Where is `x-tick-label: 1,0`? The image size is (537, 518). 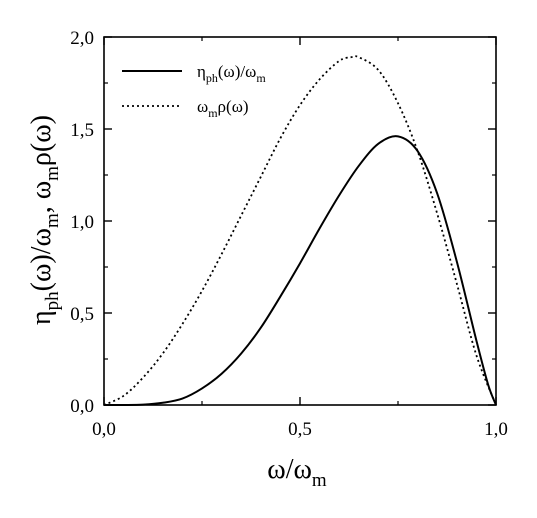
x-tick-label: 1,0 is located at coordinates (496, 429).